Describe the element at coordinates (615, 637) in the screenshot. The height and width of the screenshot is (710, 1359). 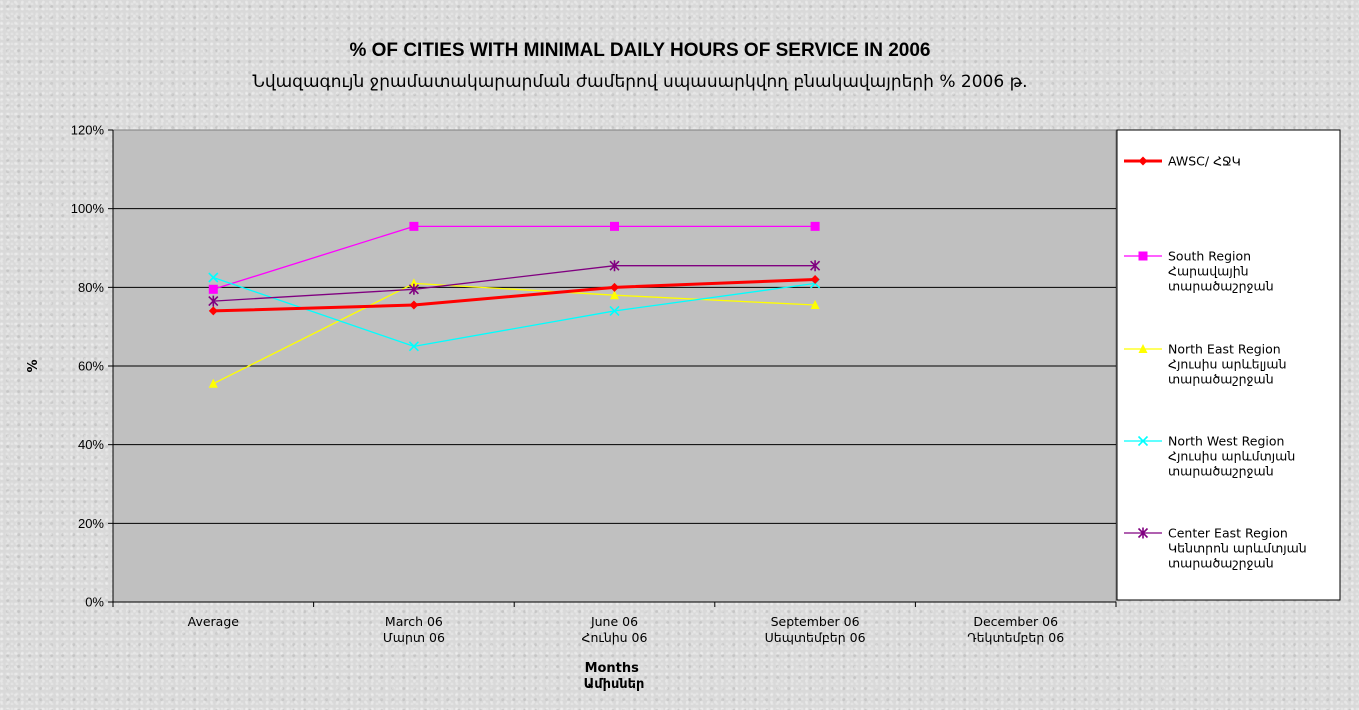
I see `x-tick-label-line: Հունիս 06` at that location.